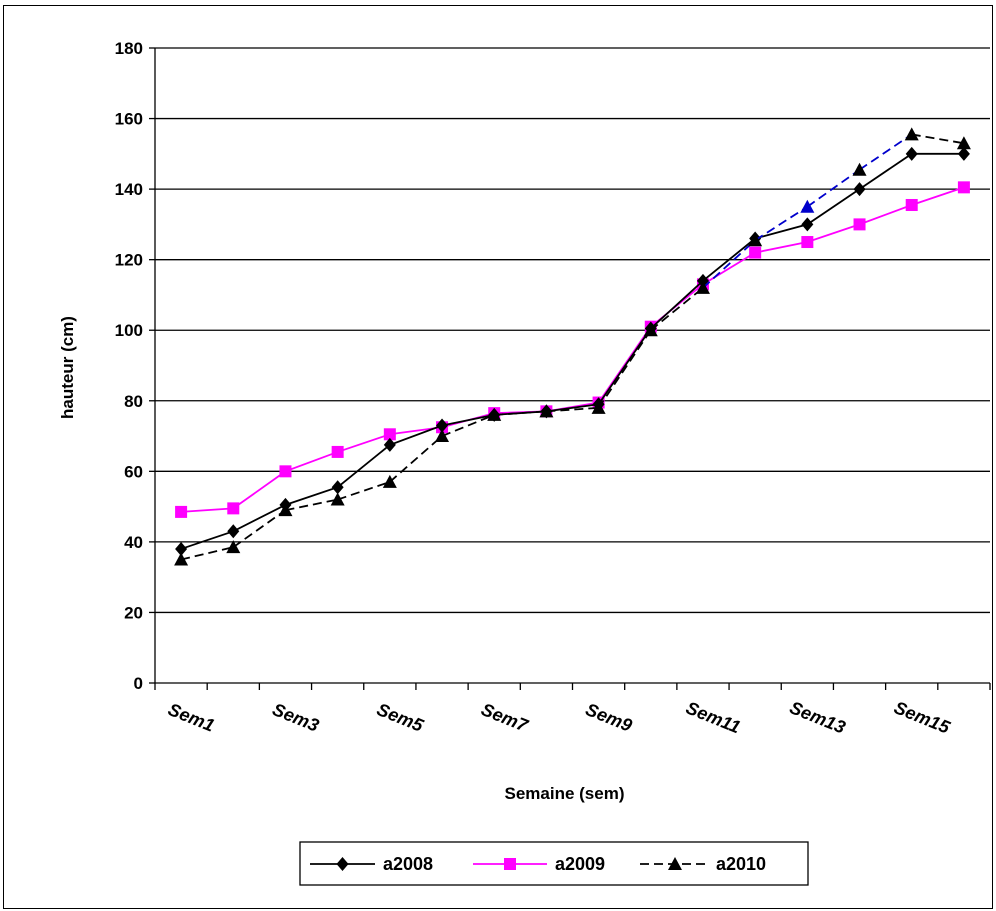 Image resolution: width=996 pixels, height=911 pixels. I want to click on legend-label: a2010, so click(741, 864).